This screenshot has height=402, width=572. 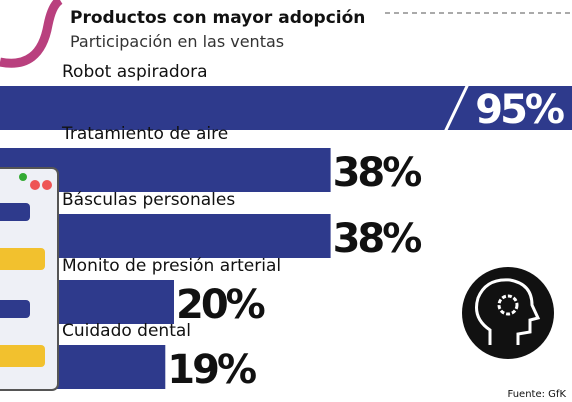 I want to click on category-label: Básculas personales, so click(x=148, y=200).